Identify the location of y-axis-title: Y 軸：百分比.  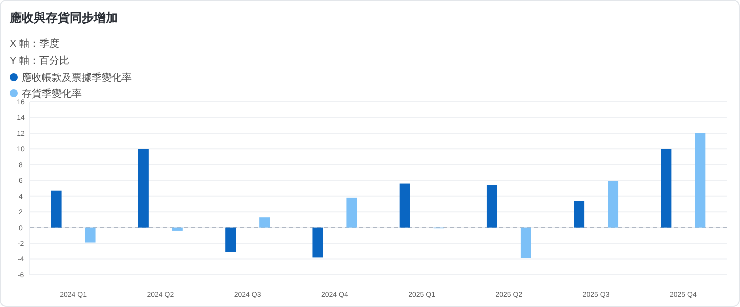
(40, 61).